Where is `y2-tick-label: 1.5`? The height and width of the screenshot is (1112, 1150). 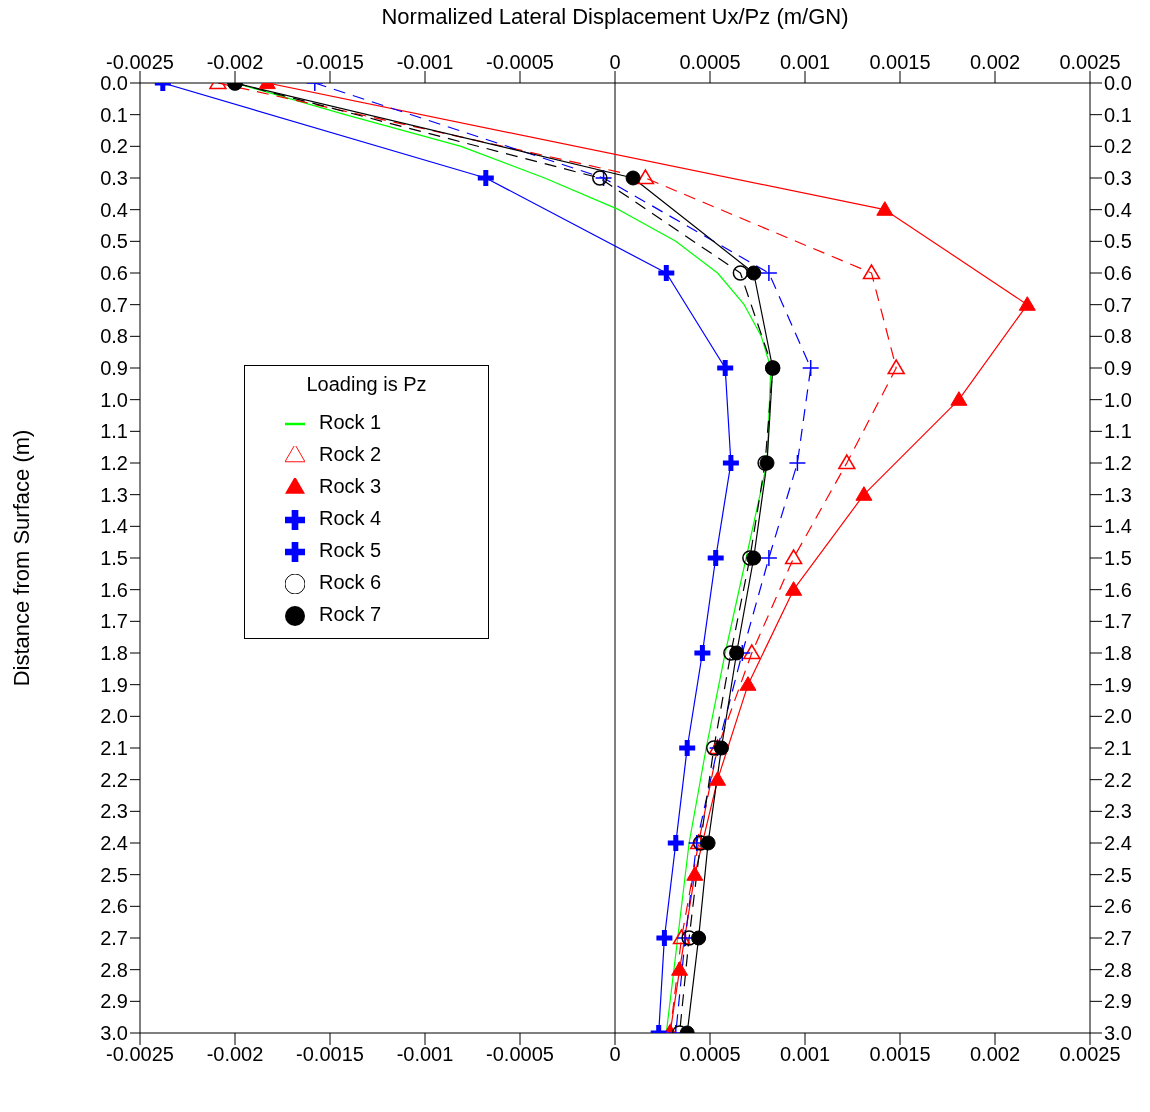 y2-tick-label: 1.5 is located at coordinates (1118, 558).